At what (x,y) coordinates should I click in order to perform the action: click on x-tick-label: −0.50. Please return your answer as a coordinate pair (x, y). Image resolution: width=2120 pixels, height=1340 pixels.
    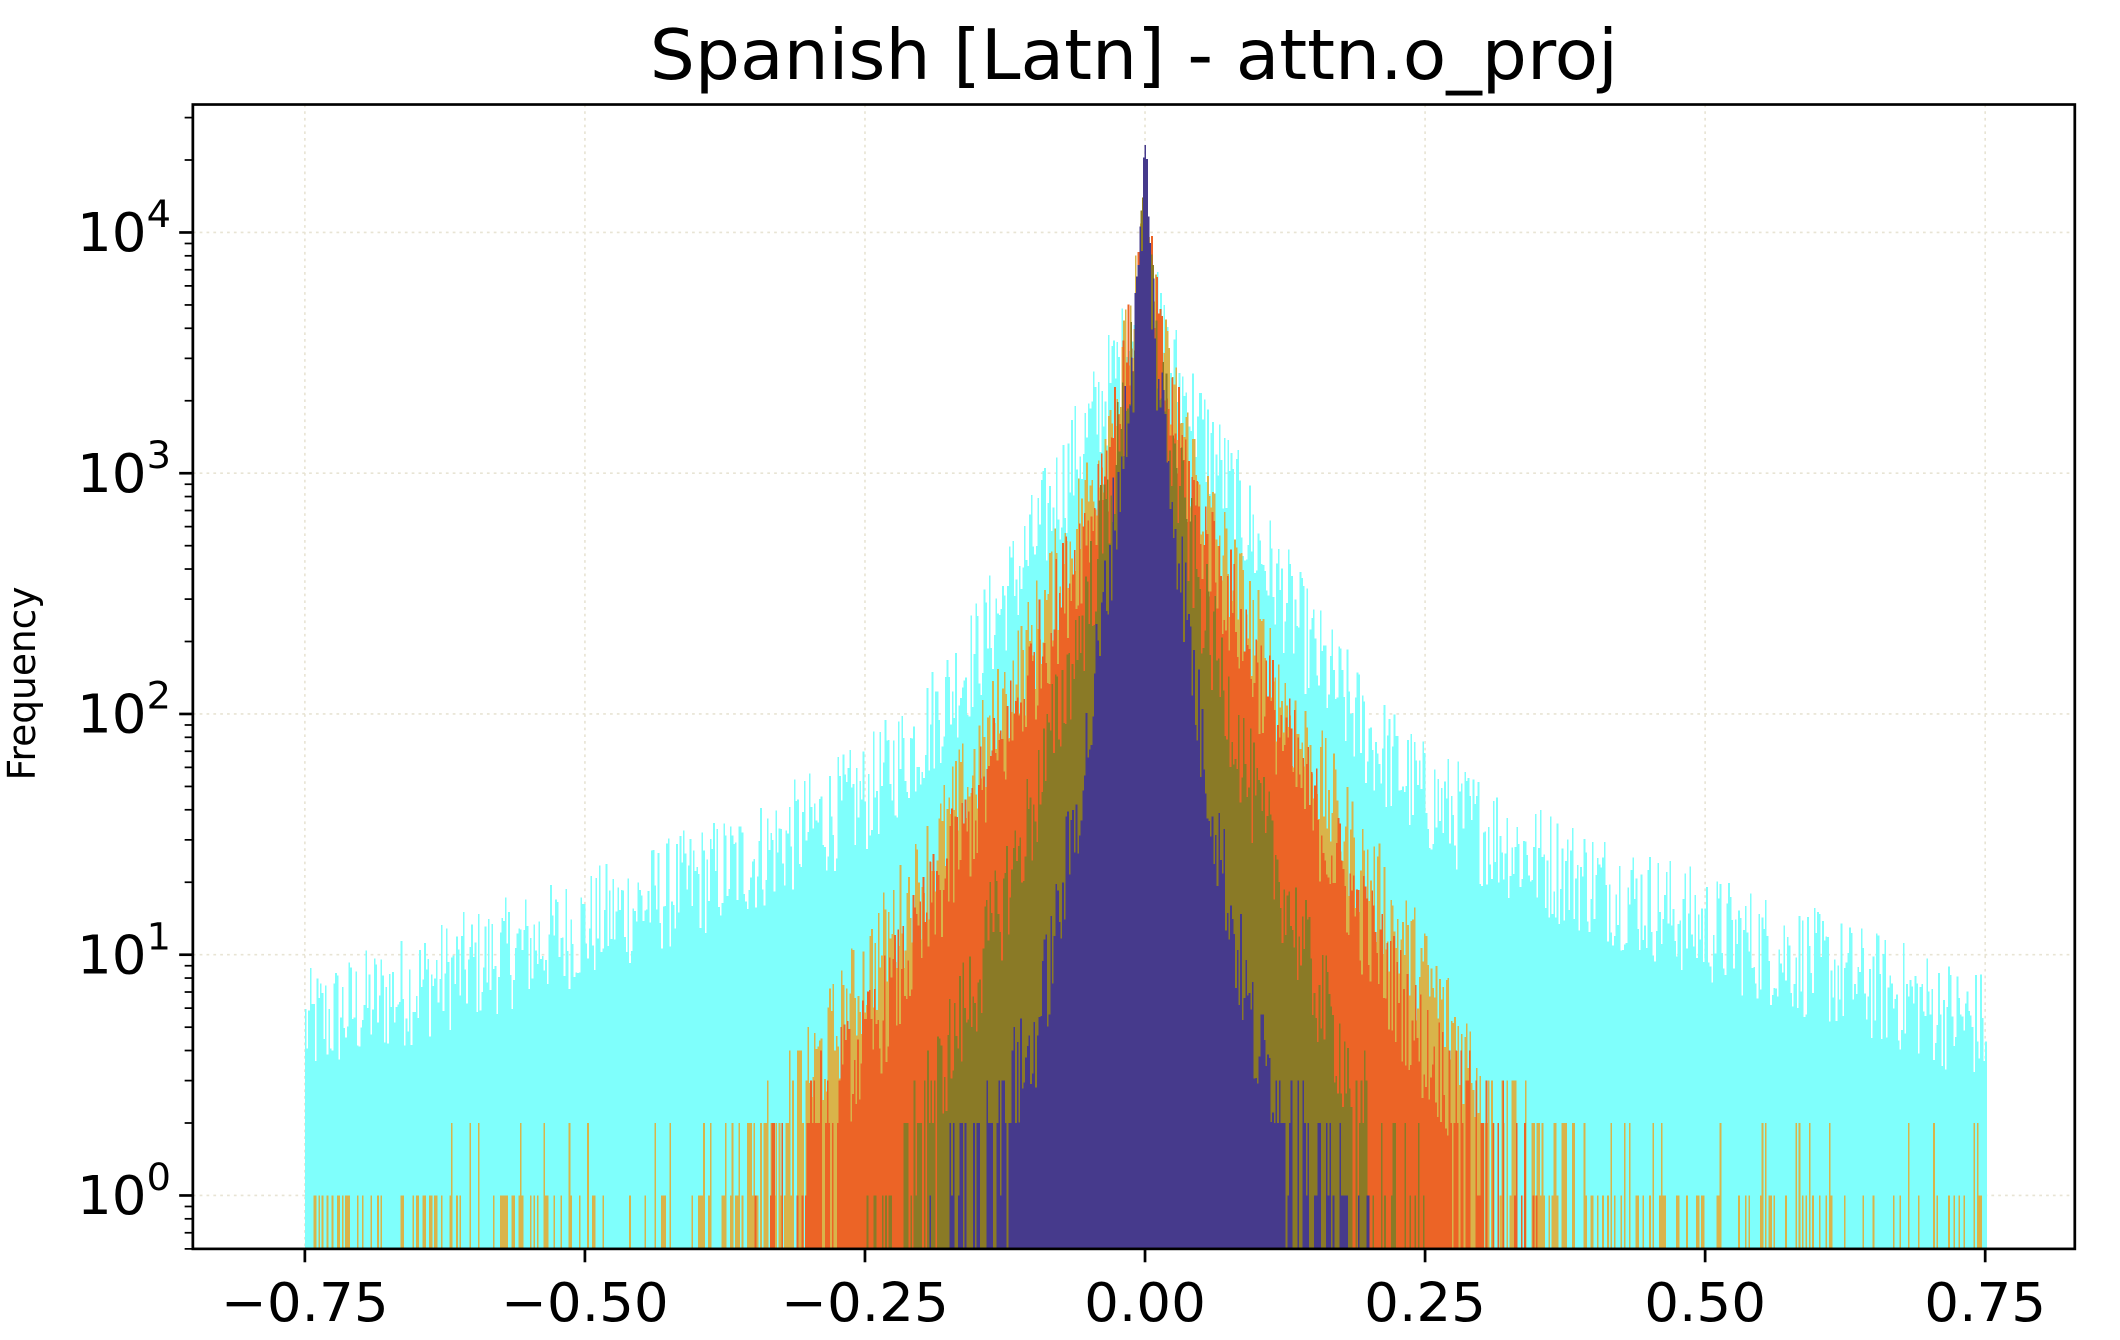
    Looking at the image, I should click on (585, 1303).